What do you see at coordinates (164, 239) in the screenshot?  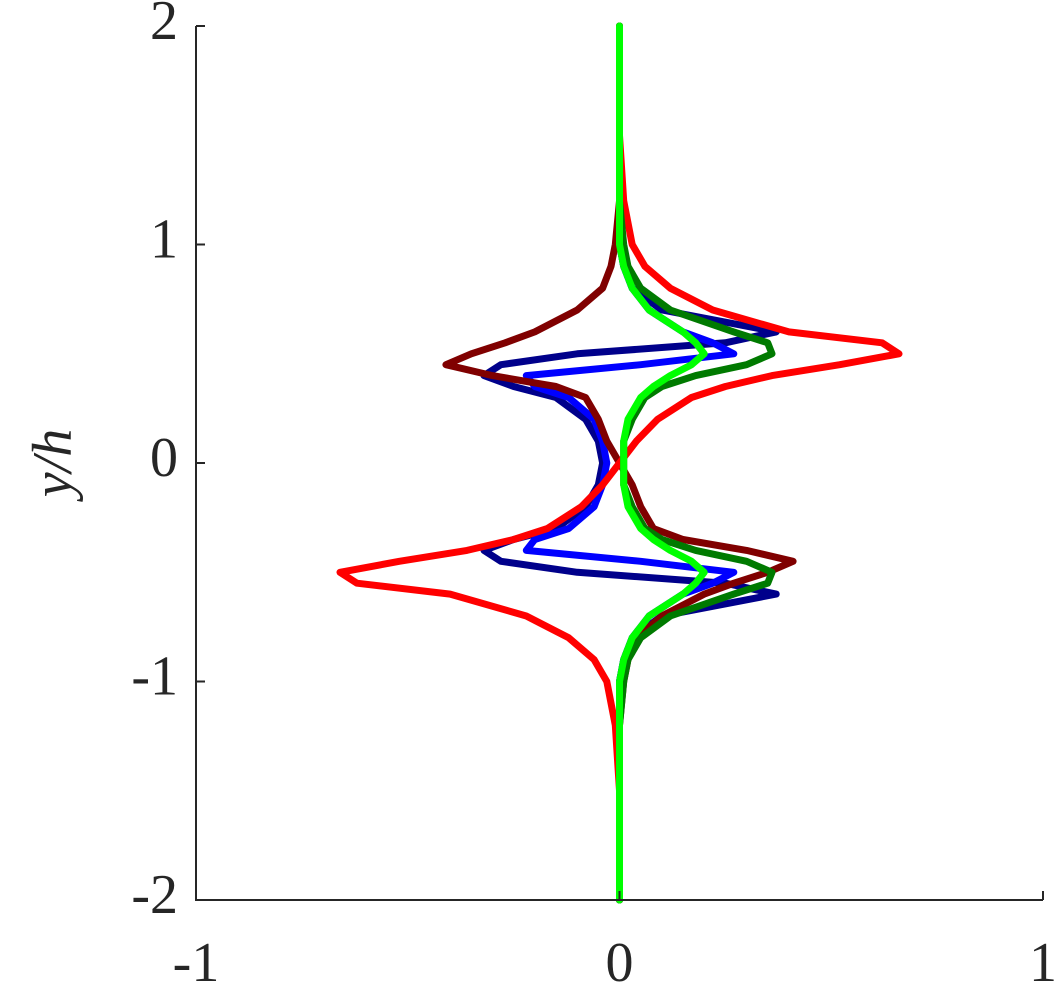 I see `y-tick-label: 1` at bounding box center [164, 239].